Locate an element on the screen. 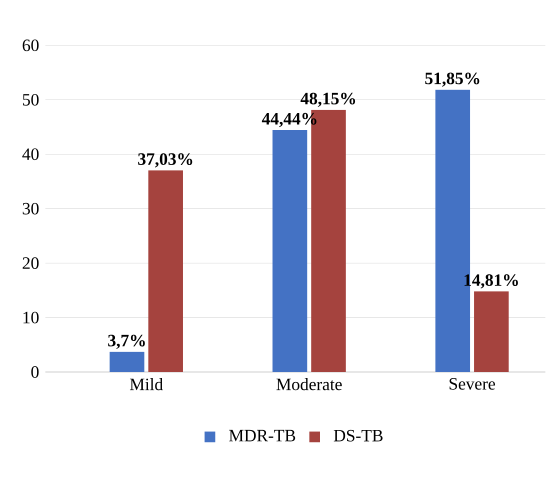  y-tick-label: 10 is located at coordinates (31, 318).